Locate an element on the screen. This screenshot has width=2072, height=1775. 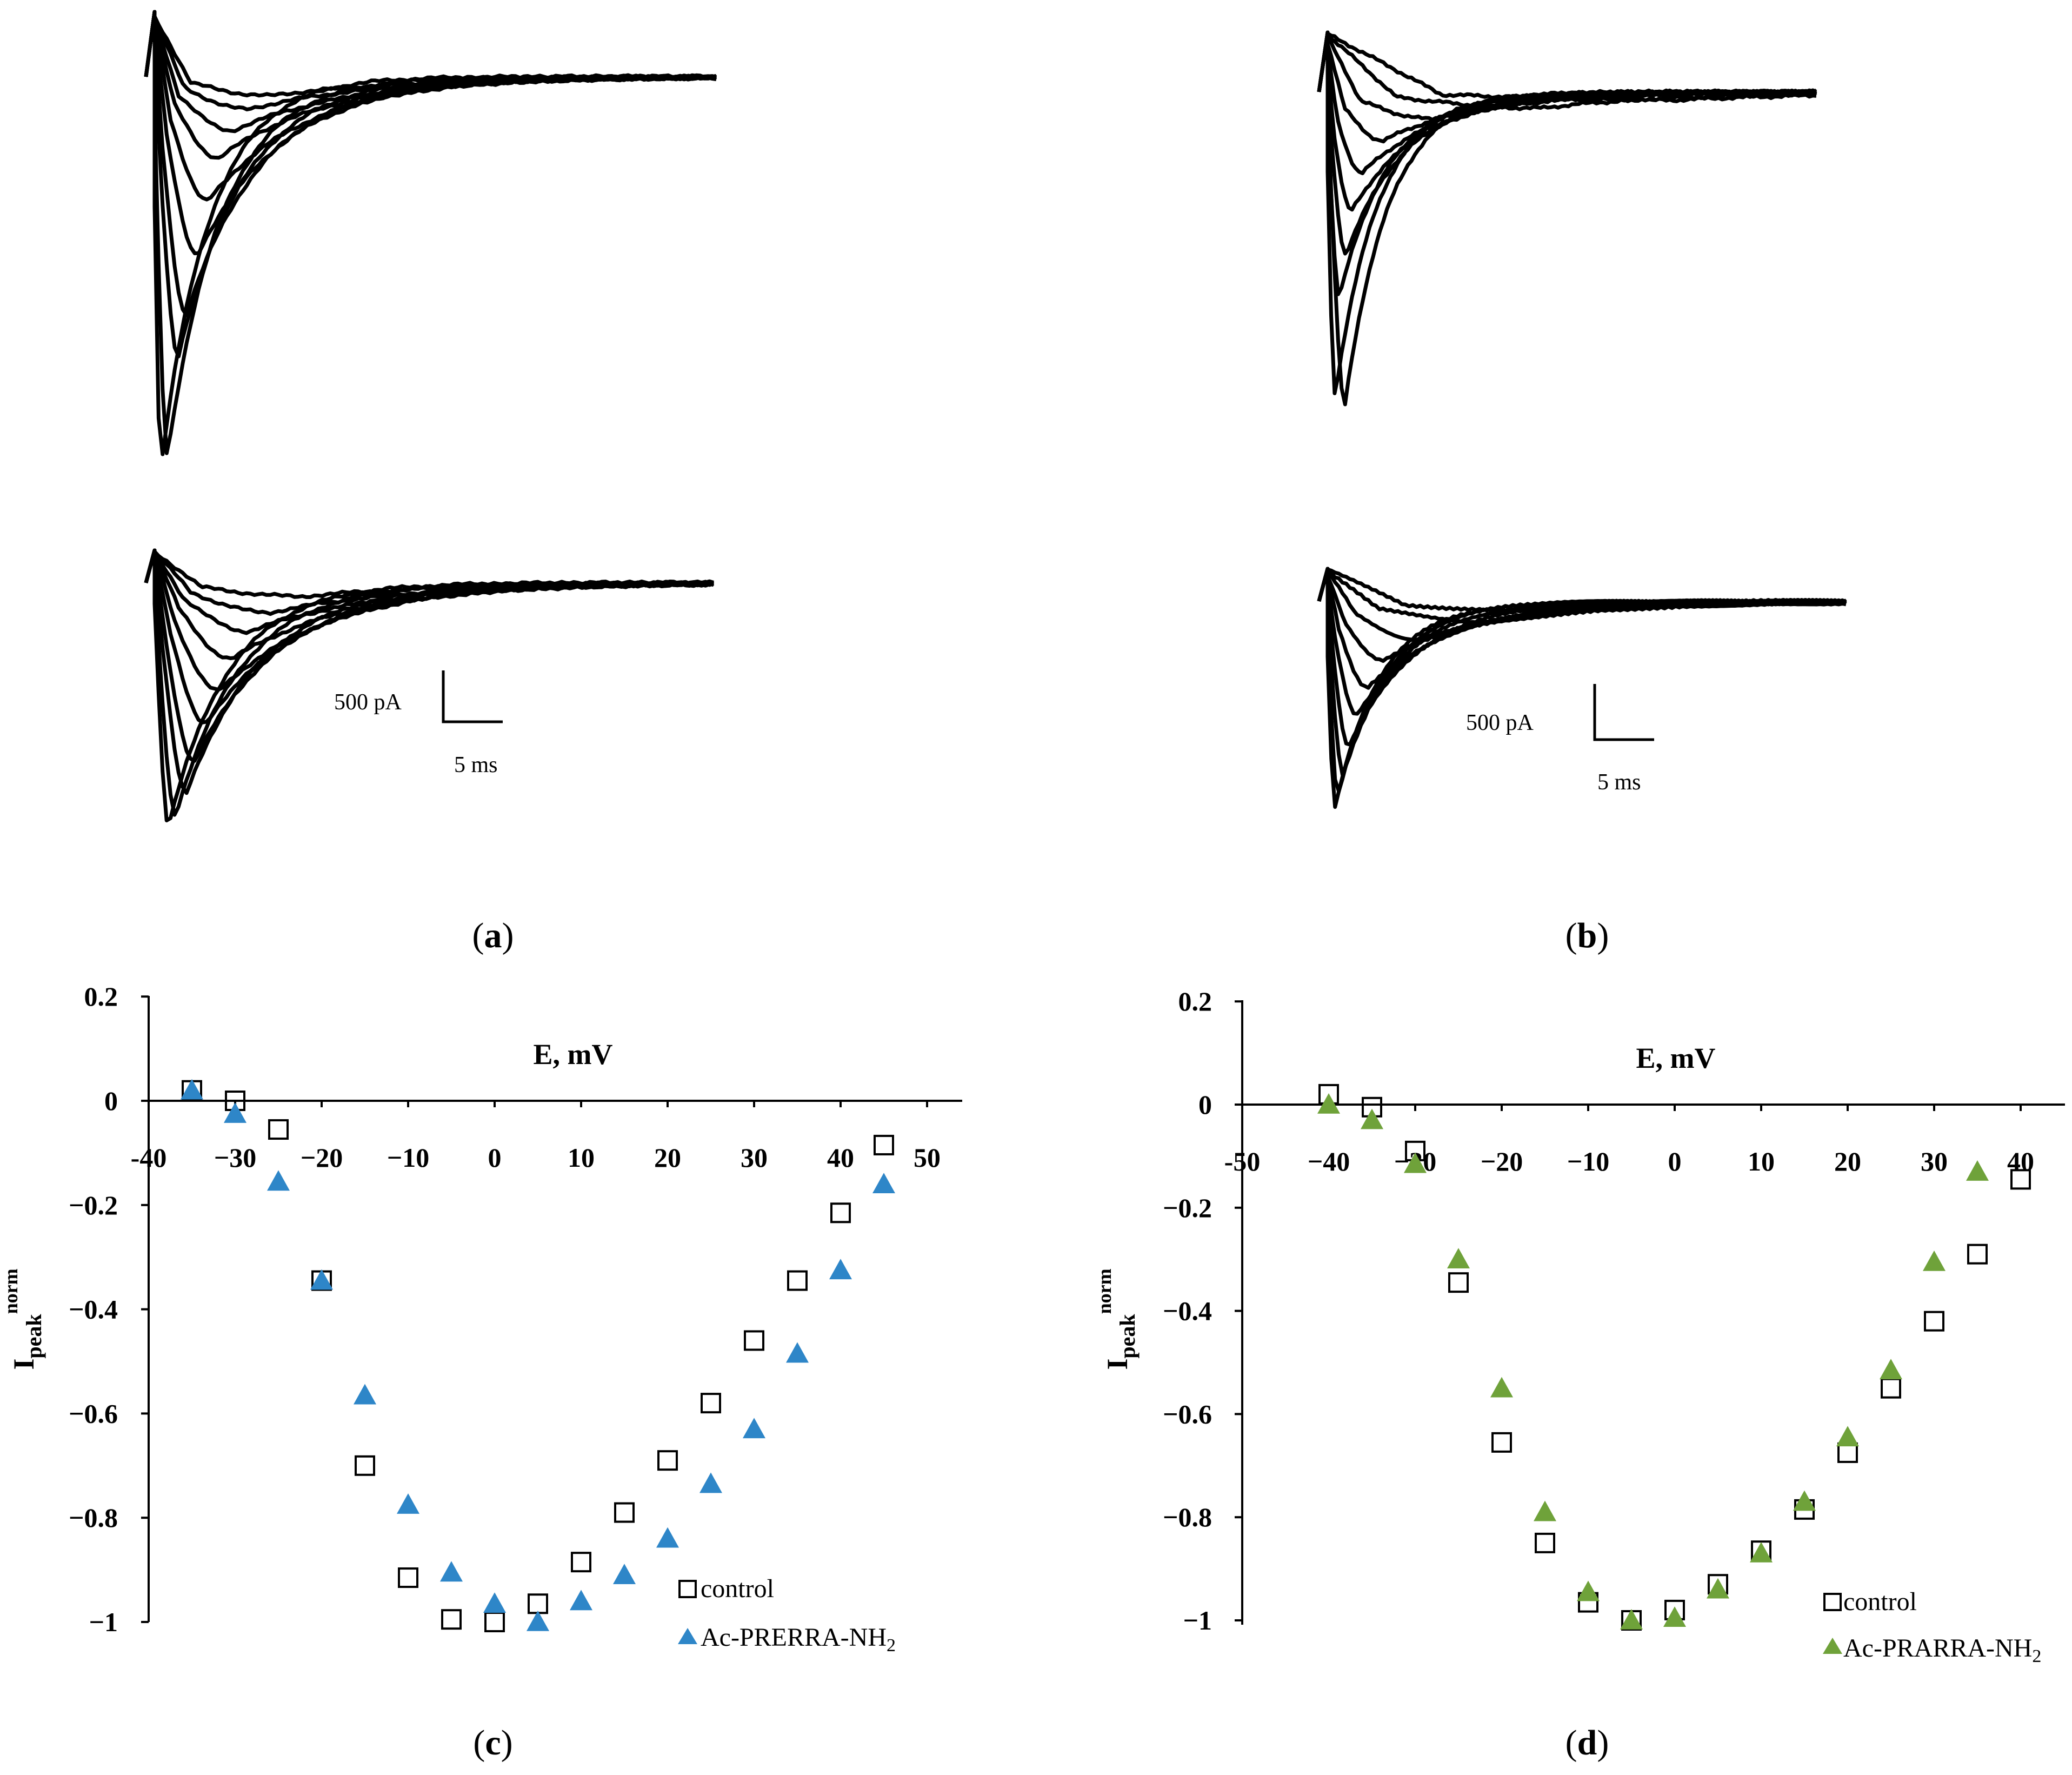
panel-a-bottom-trace-family is located at coordinates (429, 685).